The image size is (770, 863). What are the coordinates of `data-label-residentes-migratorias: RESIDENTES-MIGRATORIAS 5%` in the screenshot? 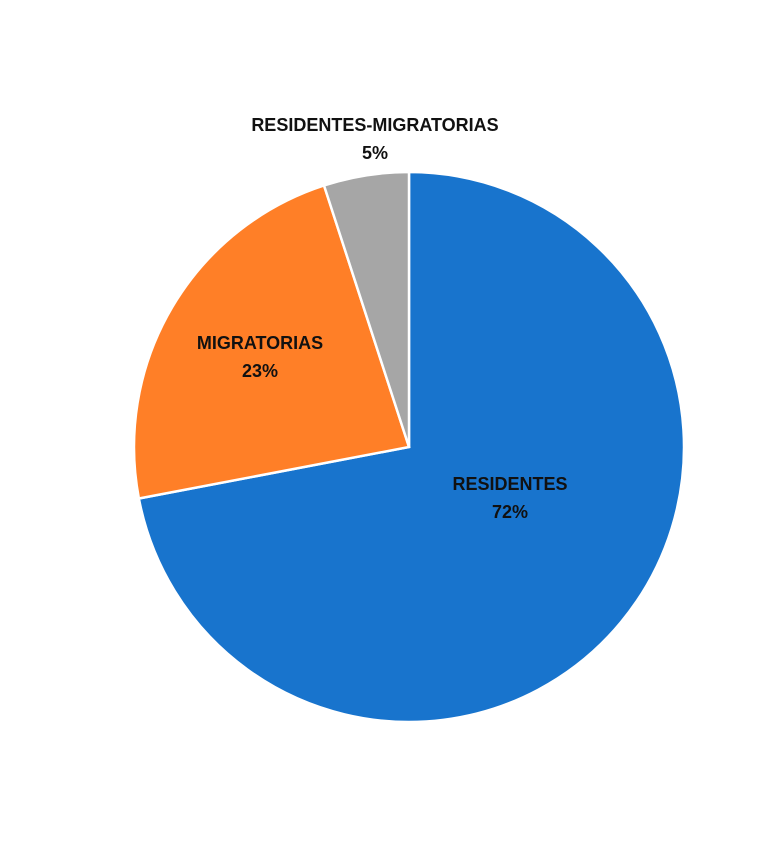 It's located at (374, 139).